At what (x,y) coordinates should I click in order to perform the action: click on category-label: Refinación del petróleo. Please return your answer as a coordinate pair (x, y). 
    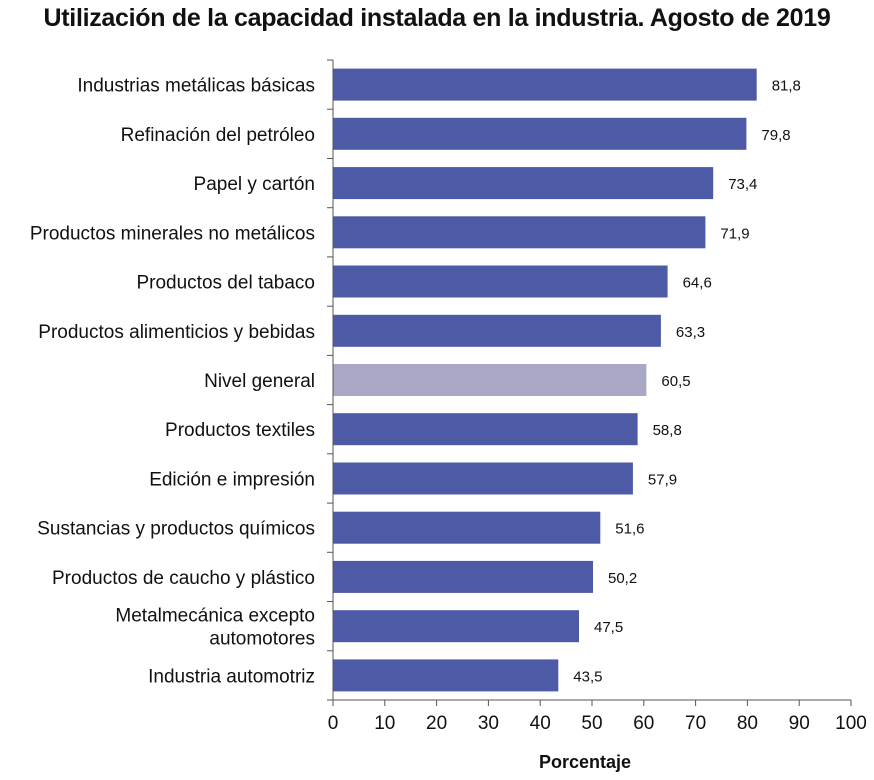
    Looking at the image, I should click on (218, 135).